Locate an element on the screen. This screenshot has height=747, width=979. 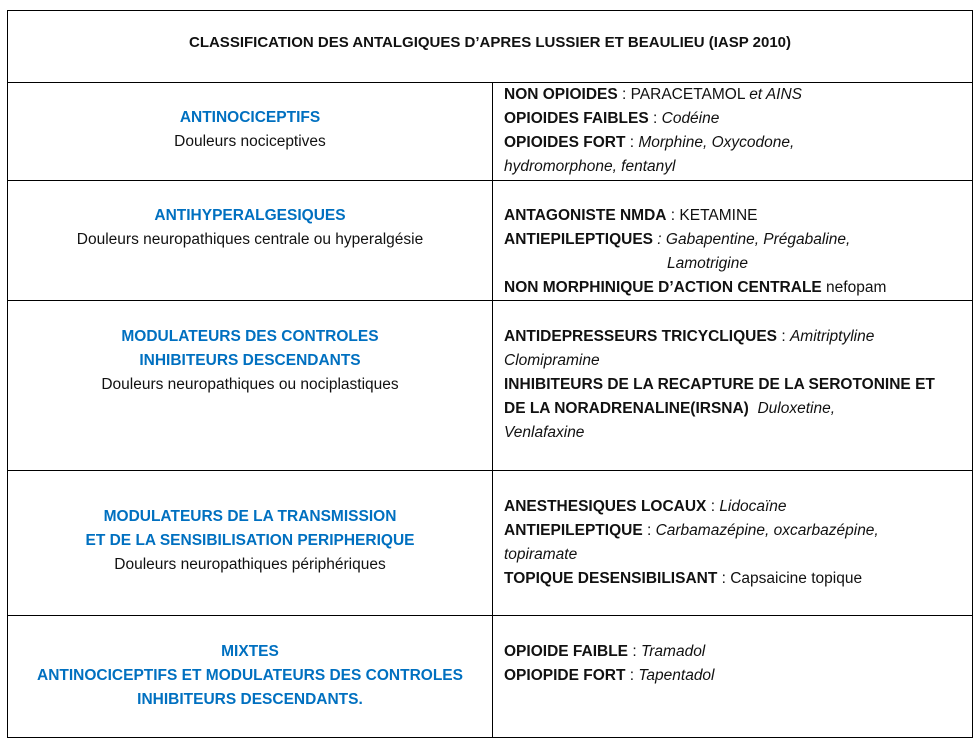
drug-name: Lamotrigine is located at coordinates (707, 263).